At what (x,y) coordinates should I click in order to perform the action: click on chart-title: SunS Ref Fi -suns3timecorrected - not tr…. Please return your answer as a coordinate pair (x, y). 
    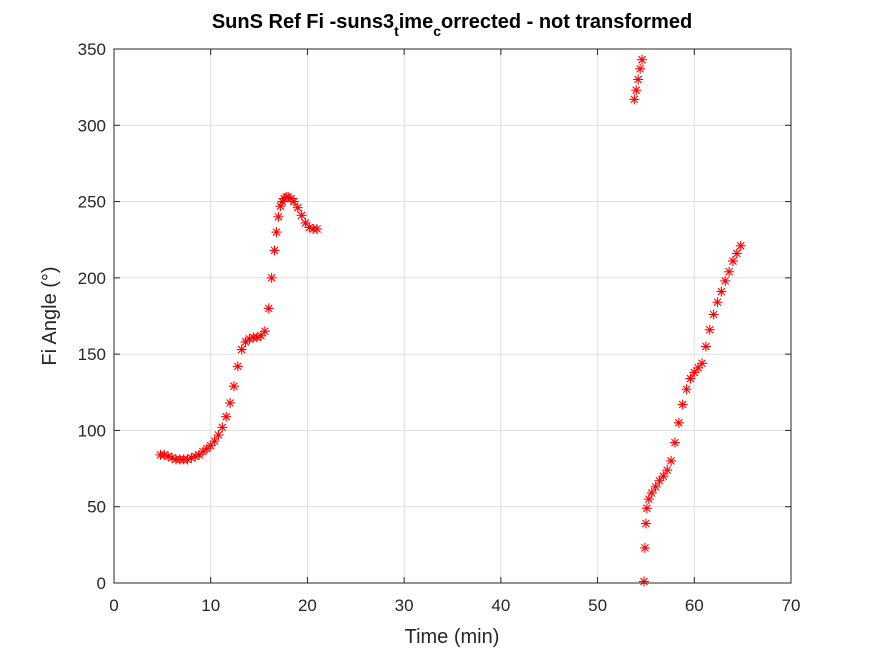
    Looking at the image, I should click on (452, 25).